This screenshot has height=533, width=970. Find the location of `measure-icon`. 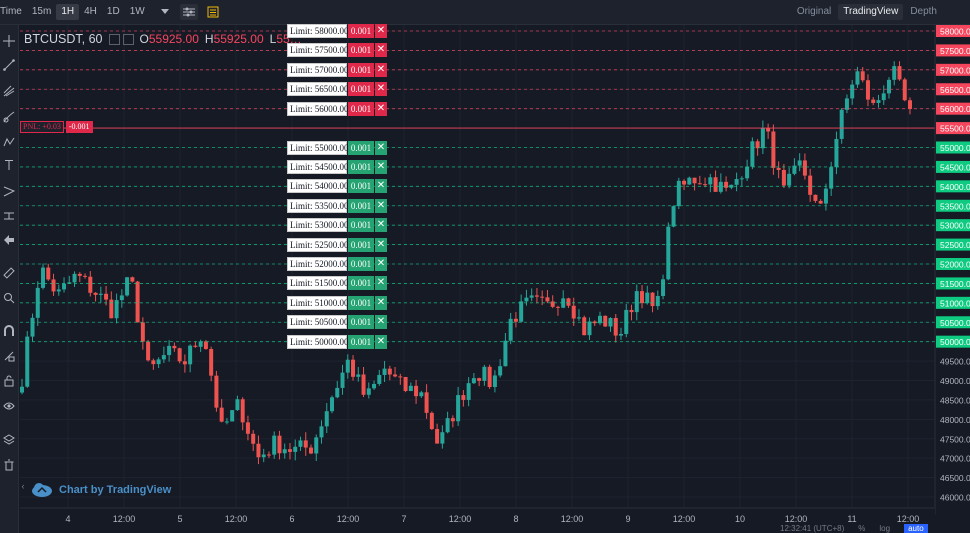

measure-icon is located at coordinates (9, 216).